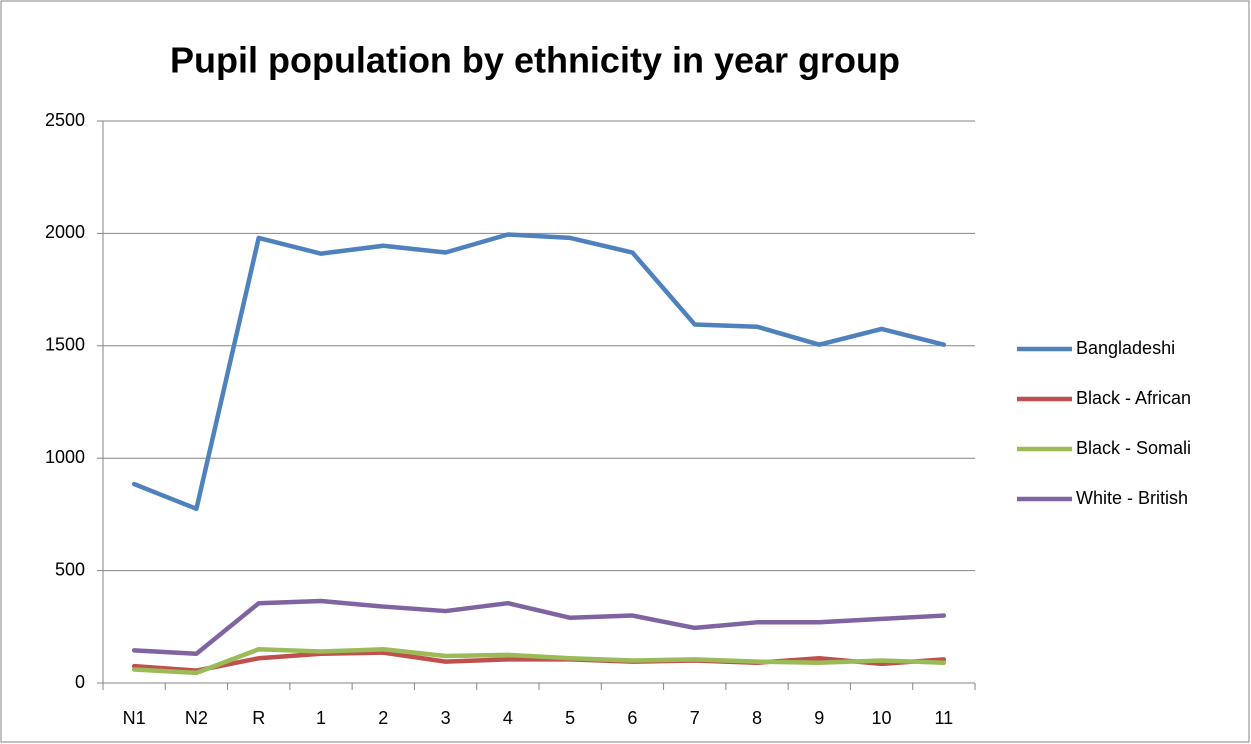  What do you see at coordinates (134, 718) in the screenshot?
I see `x-tick-label: N1` at bounding box center [134, 718].